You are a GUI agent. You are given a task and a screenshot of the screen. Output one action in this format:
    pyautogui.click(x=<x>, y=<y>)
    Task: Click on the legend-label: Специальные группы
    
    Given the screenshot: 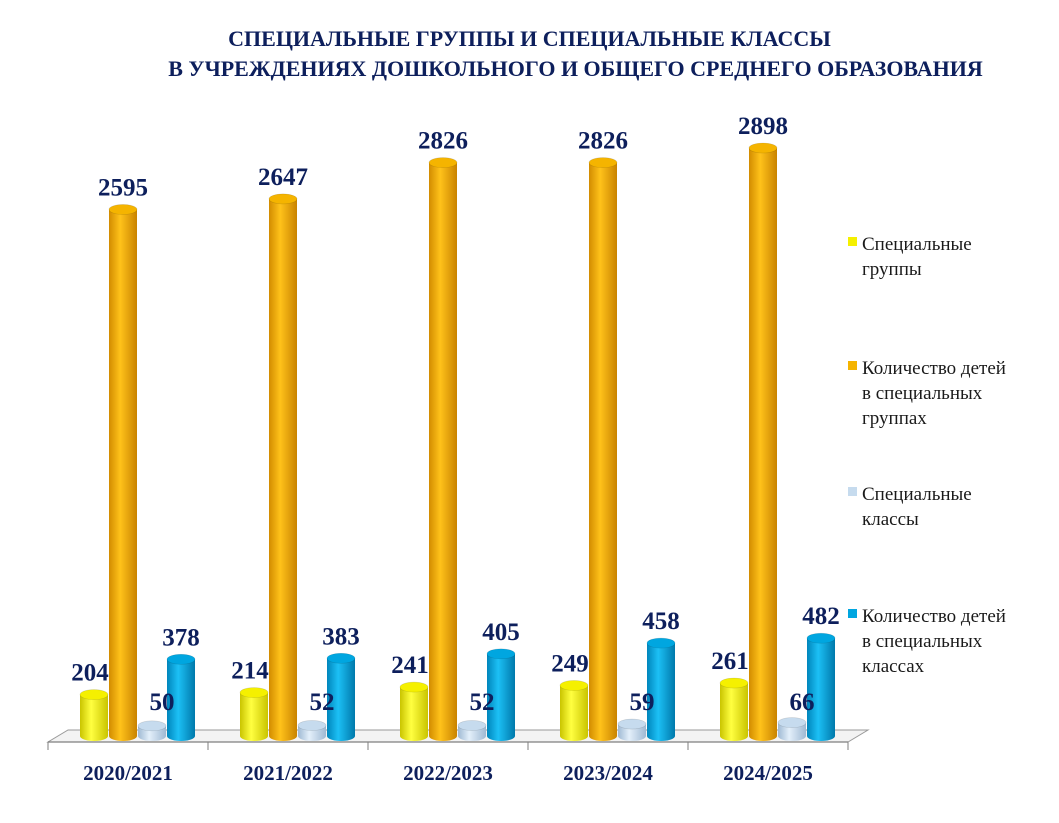 What is the action you would take?
    pyautogui.click(x=917, y=257)
    